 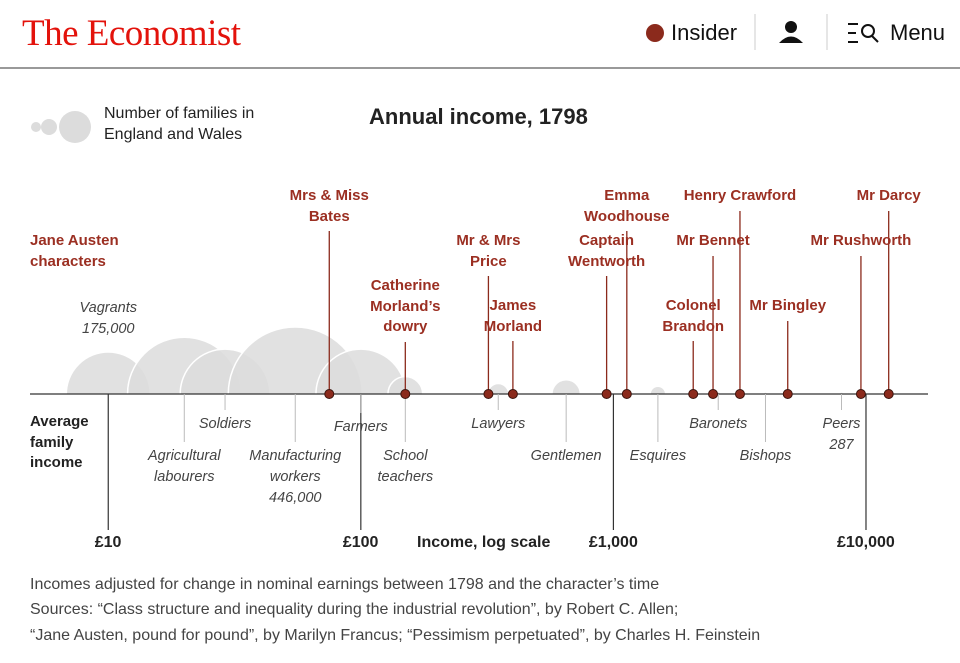 What do you see at coordinates (718, 424) in the screenshot?
I see `class-label: Baronets` at bounding box center [718, 424].